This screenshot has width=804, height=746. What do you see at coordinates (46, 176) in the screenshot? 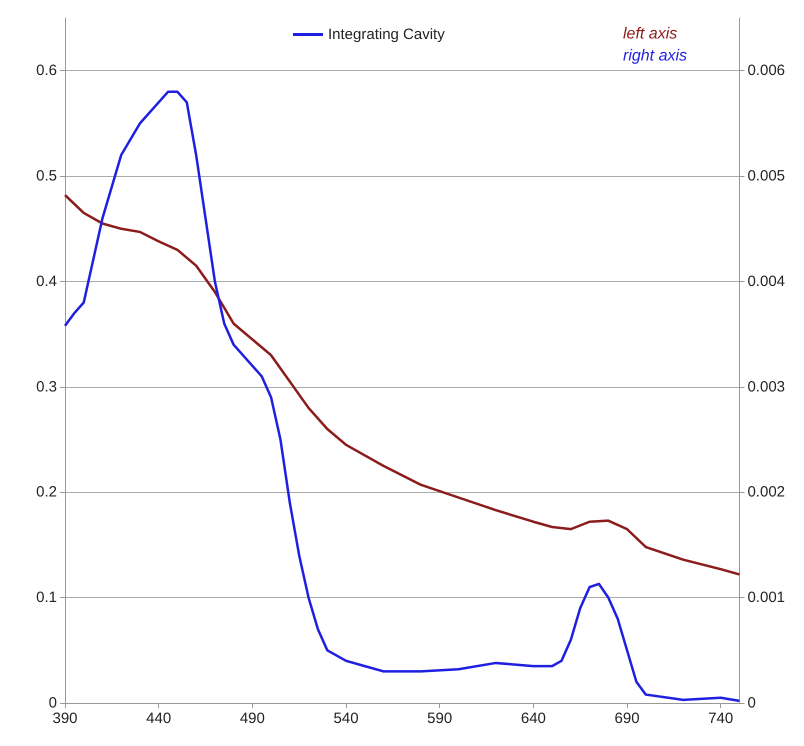
I see `y-tick-label: 0.5` at bounding box center [46, 176].